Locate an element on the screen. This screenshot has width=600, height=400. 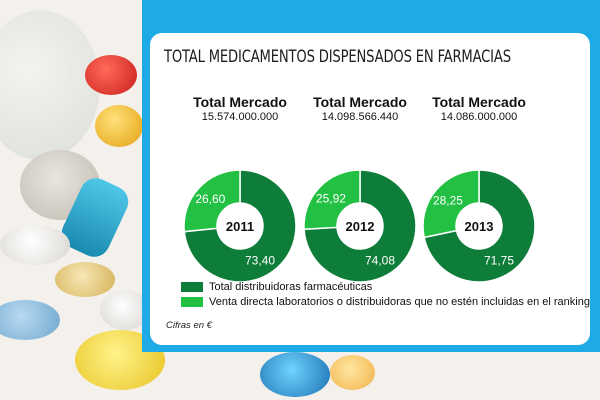
market-header-2011: Total Mercado 15.574.000.000 is located at coordinates (240, 109).